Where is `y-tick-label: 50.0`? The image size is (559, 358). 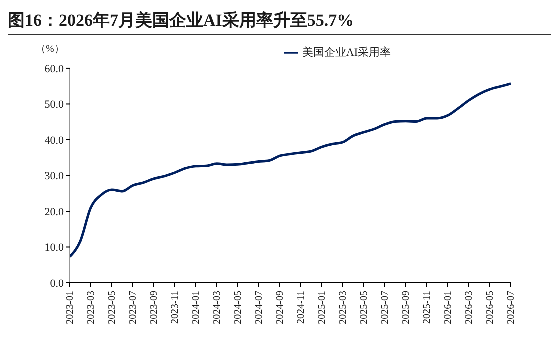
y-tick-label: 50.0 is located at coordinates (54, 105).